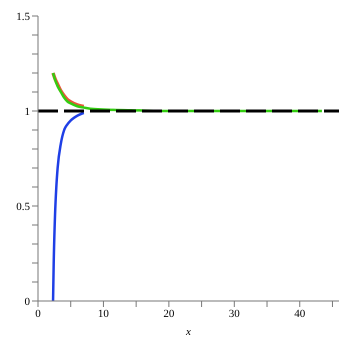 This screenshot has width=347, height=347. I want to click on line-series, so click(69, 206).